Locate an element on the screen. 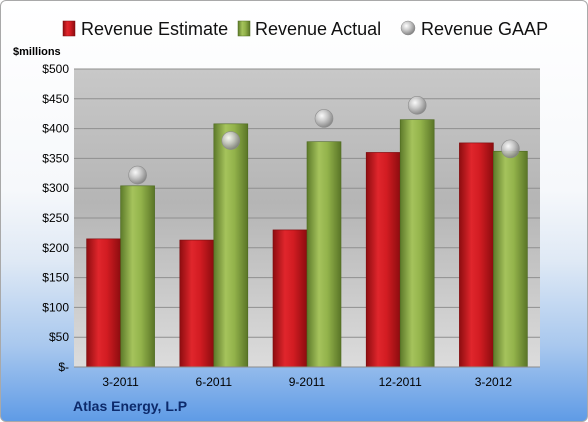 Image resolution: width=588 pixels, height=422 pixels. x-tick-label: 3-2012 is located at coordinates (494, 382).